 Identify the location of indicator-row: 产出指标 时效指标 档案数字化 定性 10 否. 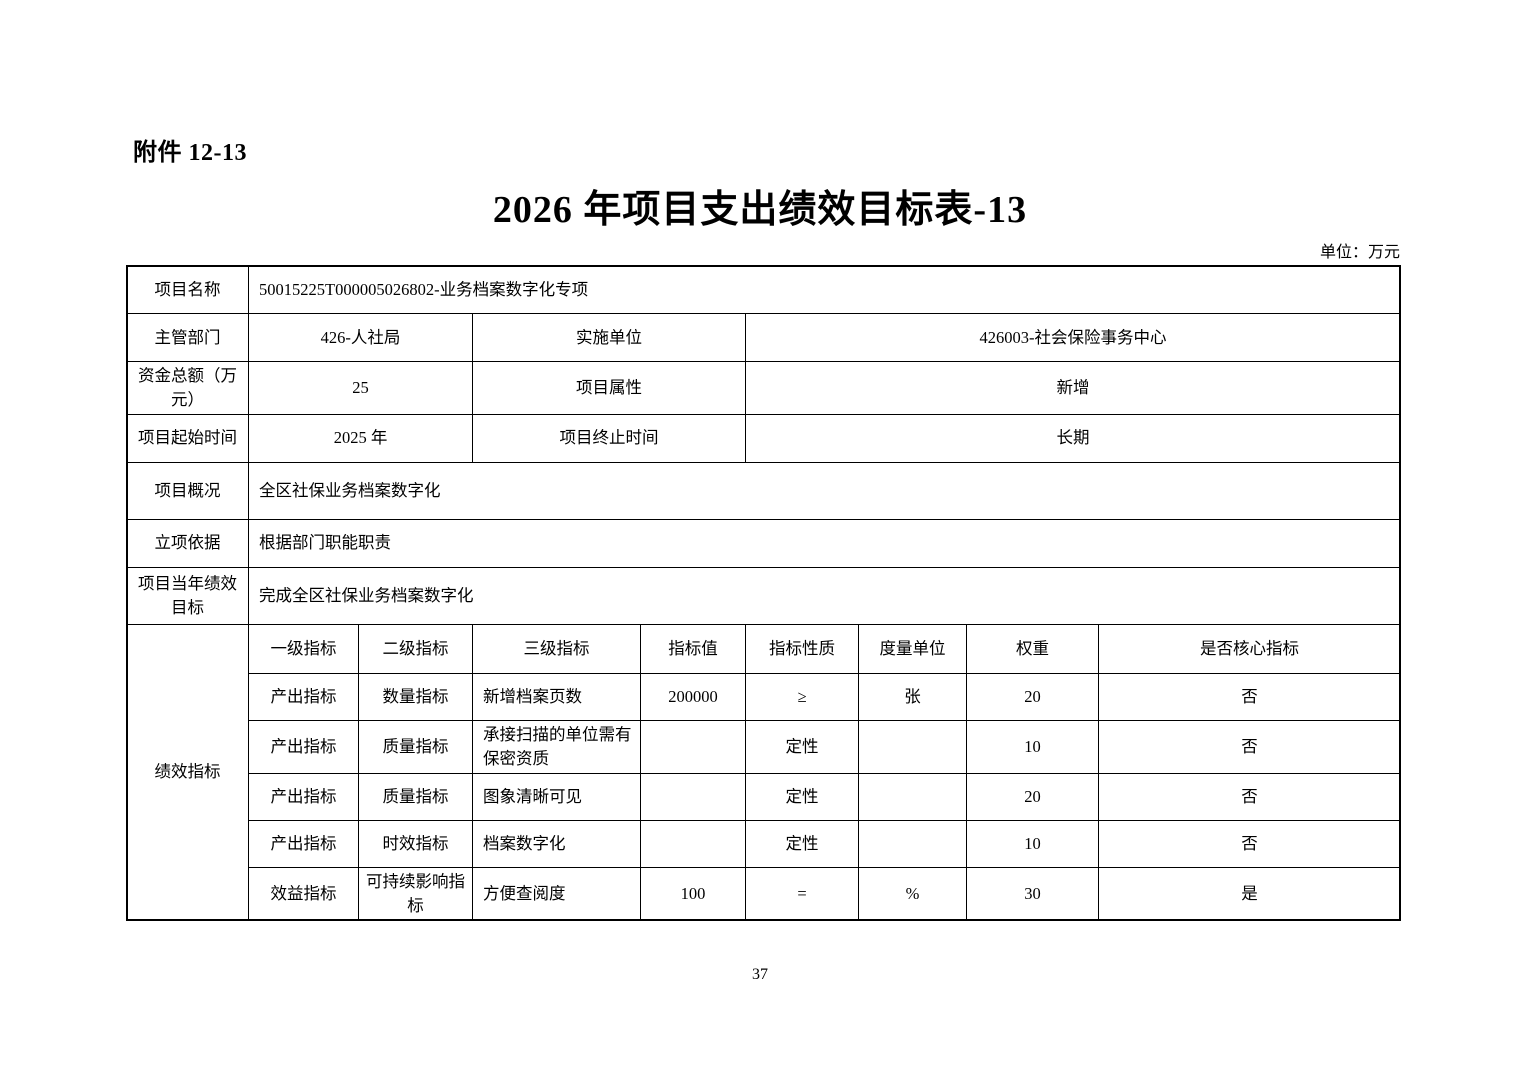
(764, 843).